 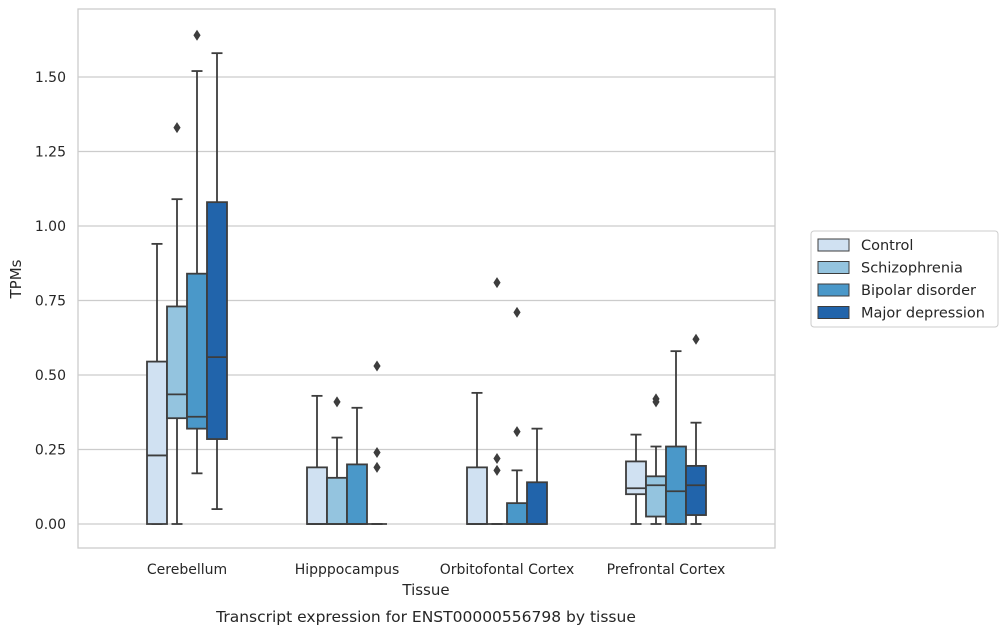 What do you see at coordinates (50, 376) in the screenshot?
I see `y-tick-label: 0.50` at bounding box center [50, 376].